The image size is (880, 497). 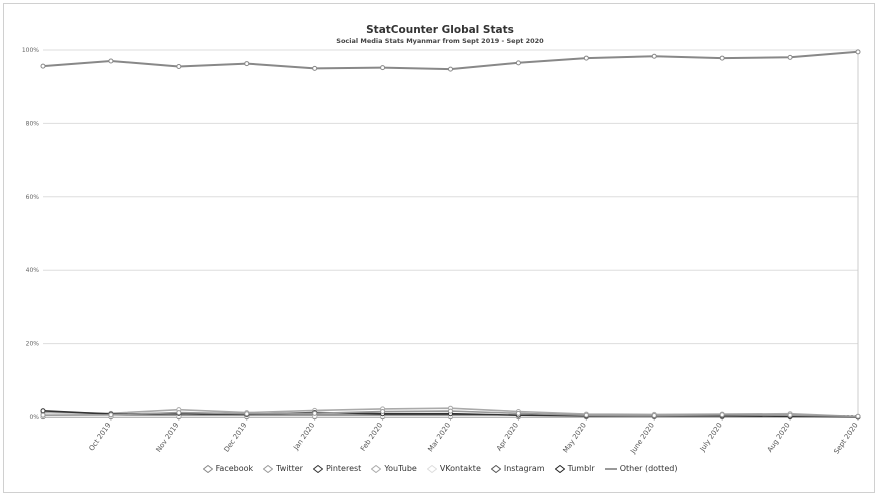 I want to click on x-tick-label: Mar 2020, so click(x=440, y=438).